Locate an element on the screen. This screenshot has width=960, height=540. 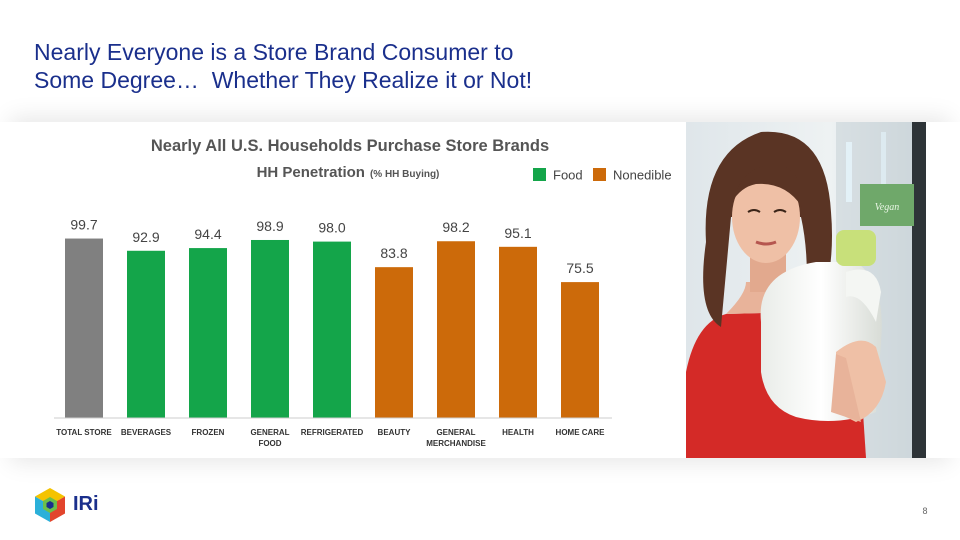
category-label-0-0: TOTAL STORE is located at coordinates (84, 432).